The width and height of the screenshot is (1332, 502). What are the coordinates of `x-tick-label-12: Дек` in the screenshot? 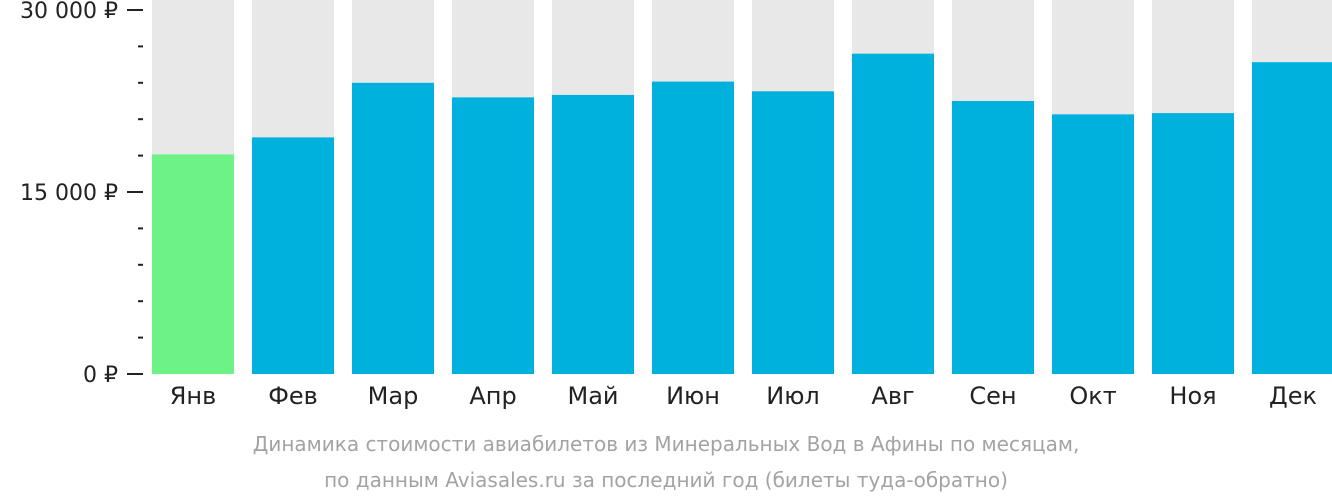 It's located at (1293, 396).